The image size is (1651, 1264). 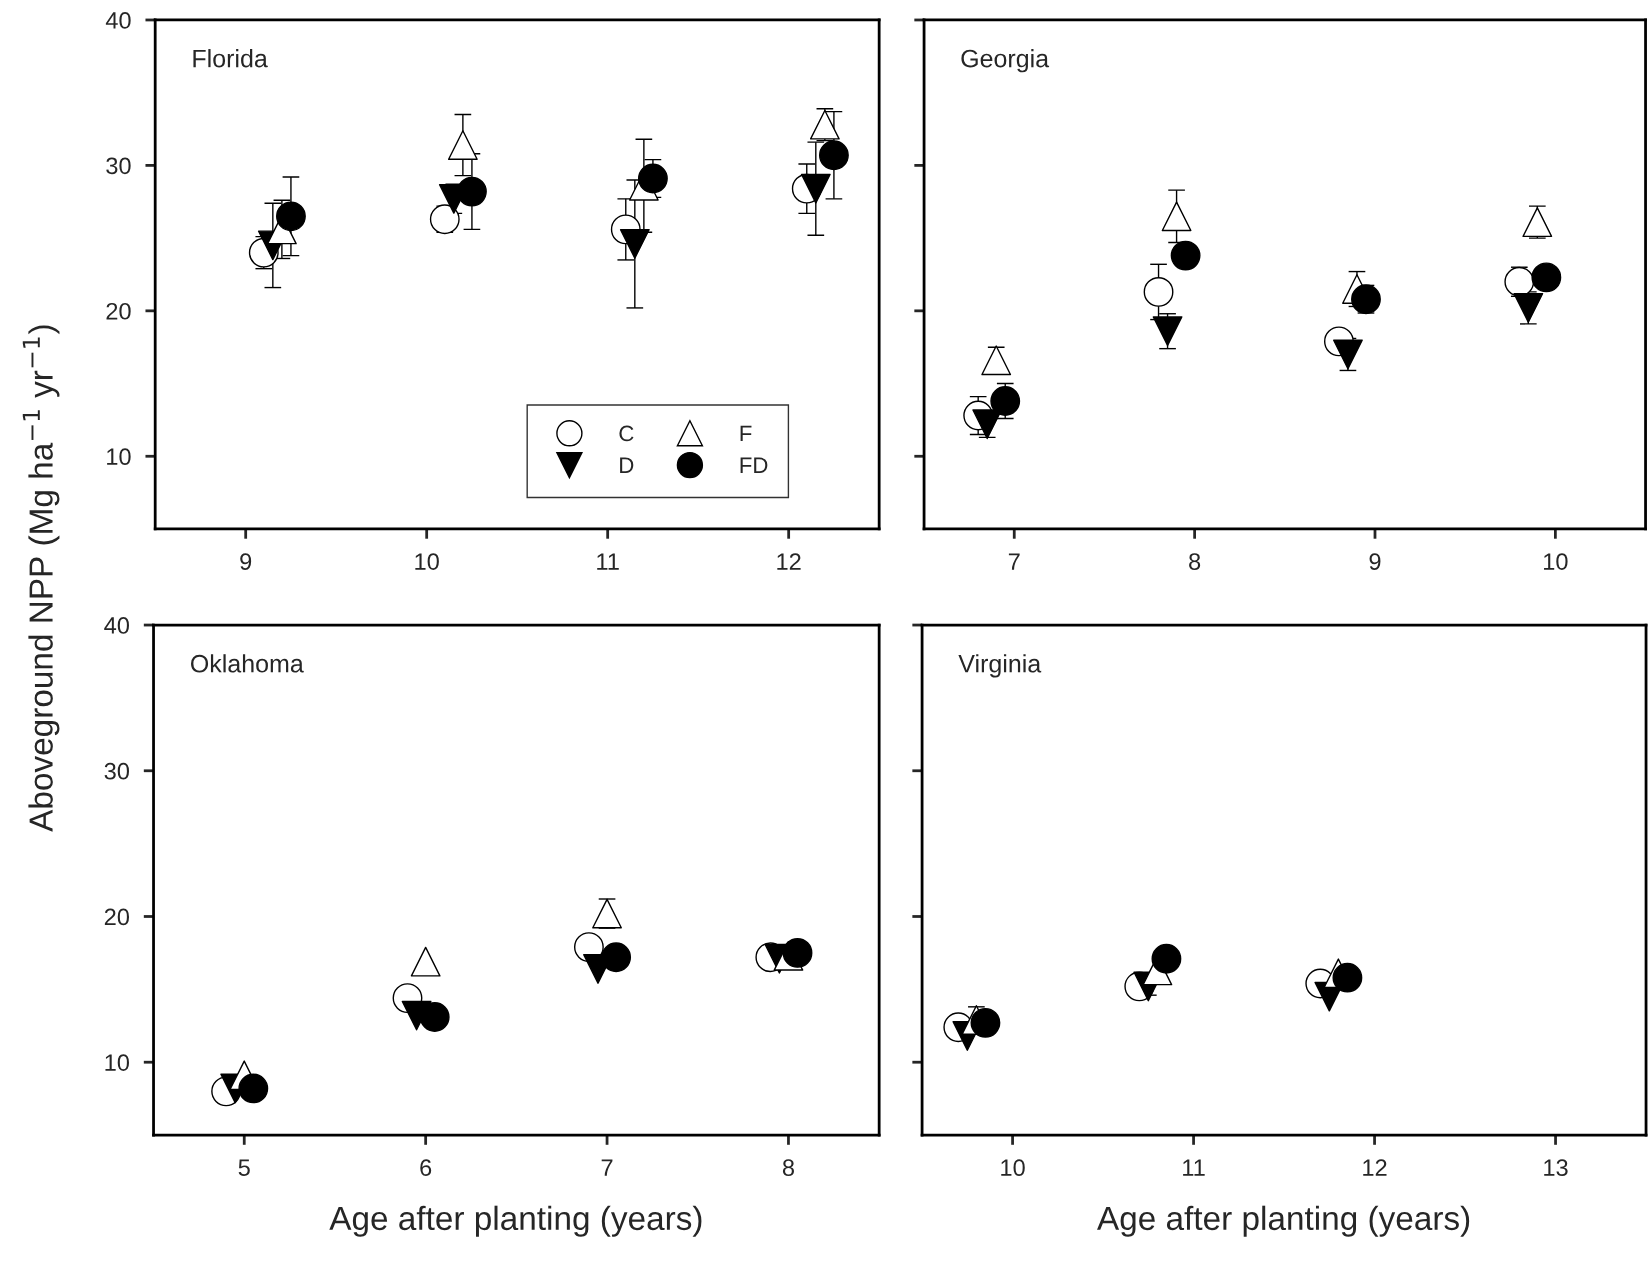 I want to click on x-tick-label: 6, so click(x=426, y=1168).